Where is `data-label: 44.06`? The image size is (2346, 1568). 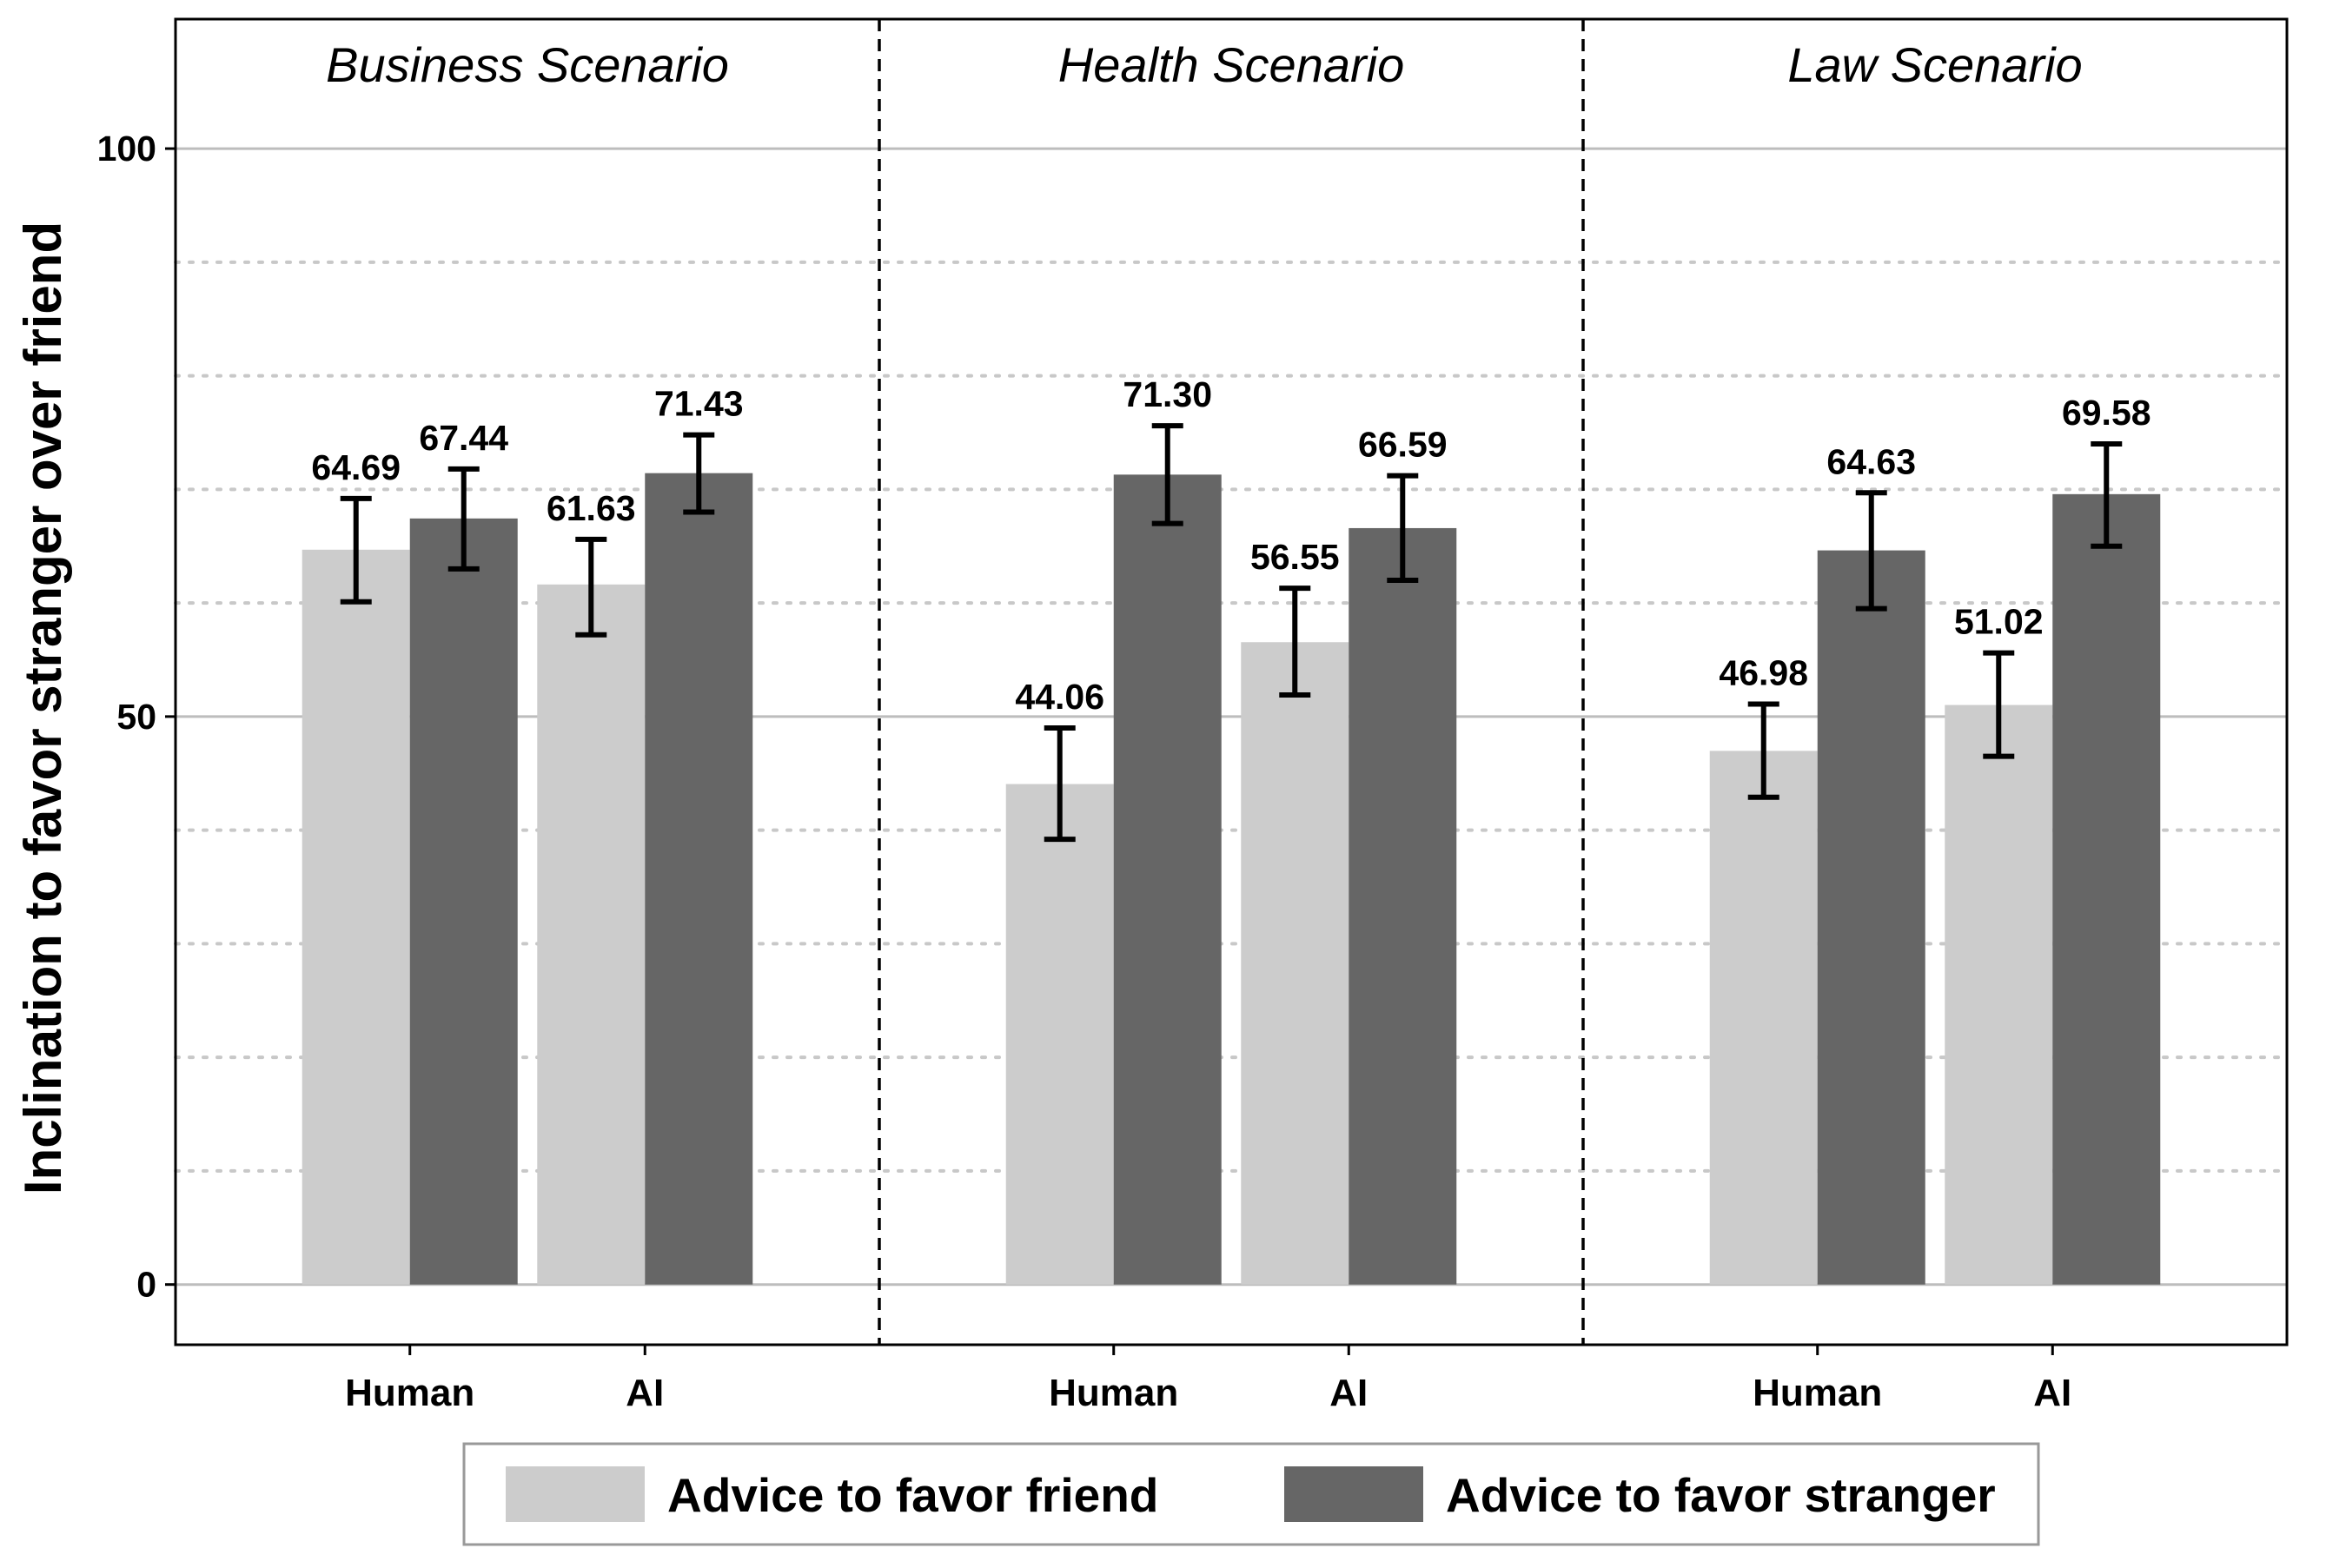 data-label: 44.06 is located at coordinates (1059, 697).